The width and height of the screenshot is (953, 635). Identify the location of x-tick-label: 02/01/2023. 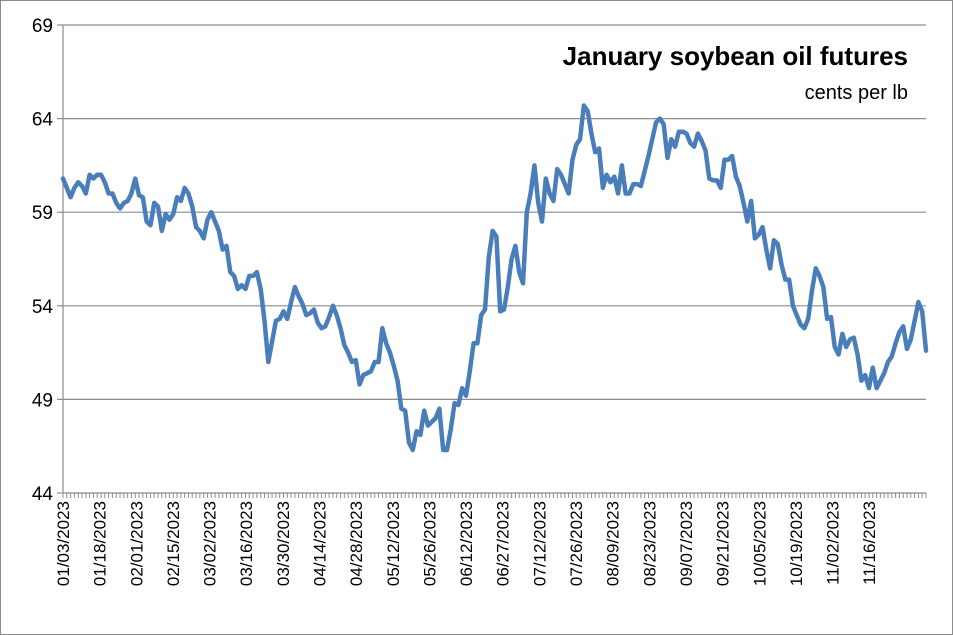
(136, 543).